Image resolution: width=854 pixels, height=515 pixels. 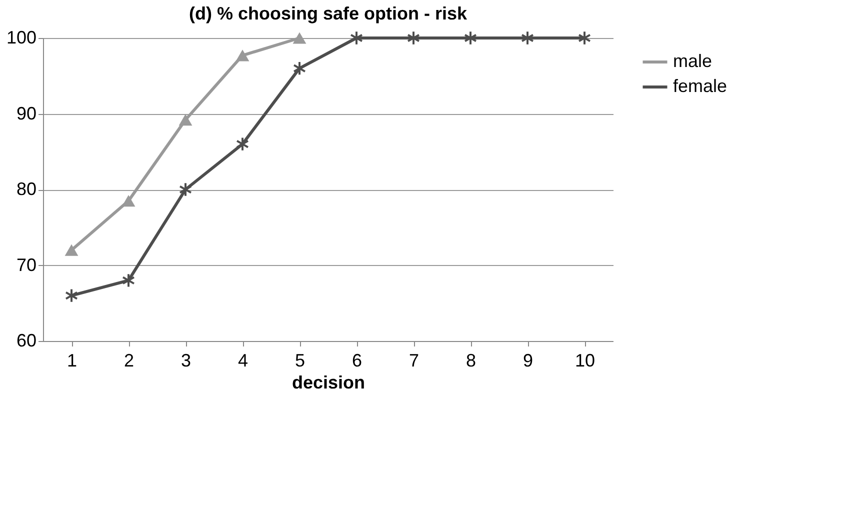 What do you see at coordinates (26, 113) in the screenshot?
I see `y-tick-label: 90` at bounding box center [26, 113].